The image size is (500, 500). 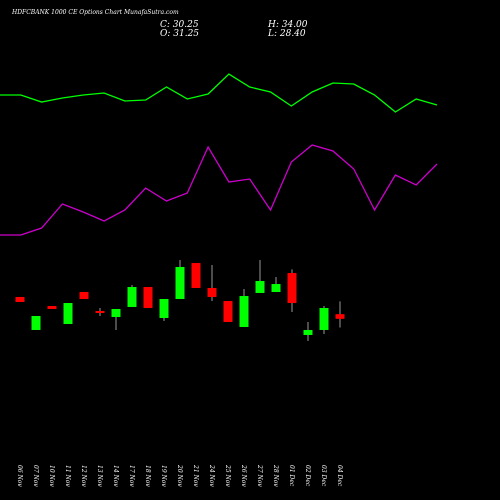 I want to click on x-tick-label: 21 Nov, so click(x=195, y=475).